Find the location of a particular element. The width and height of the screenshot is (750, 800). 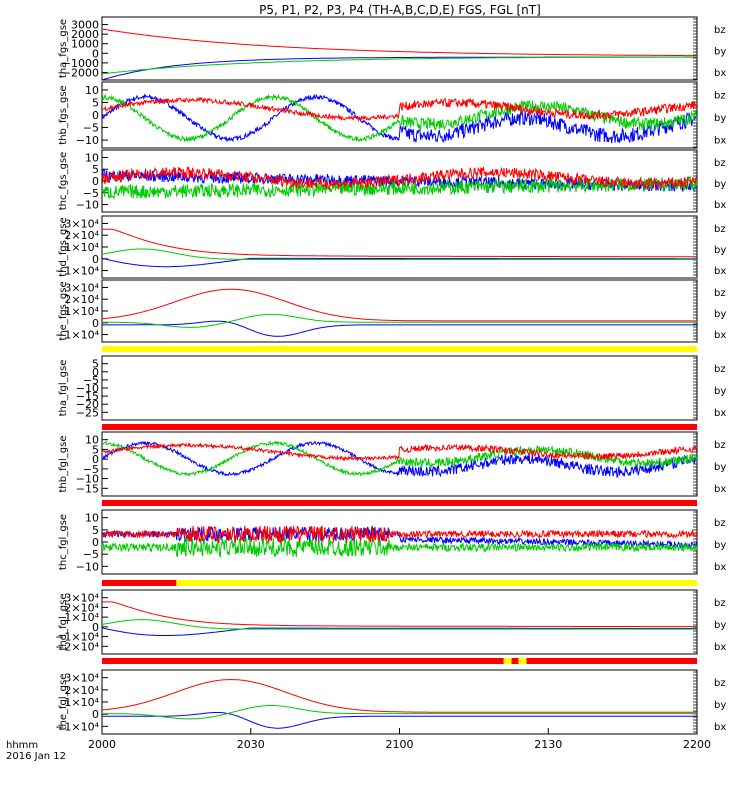

time-axis: 2000 2030 2100 2130 2200 is located at coordinates (399, 739).